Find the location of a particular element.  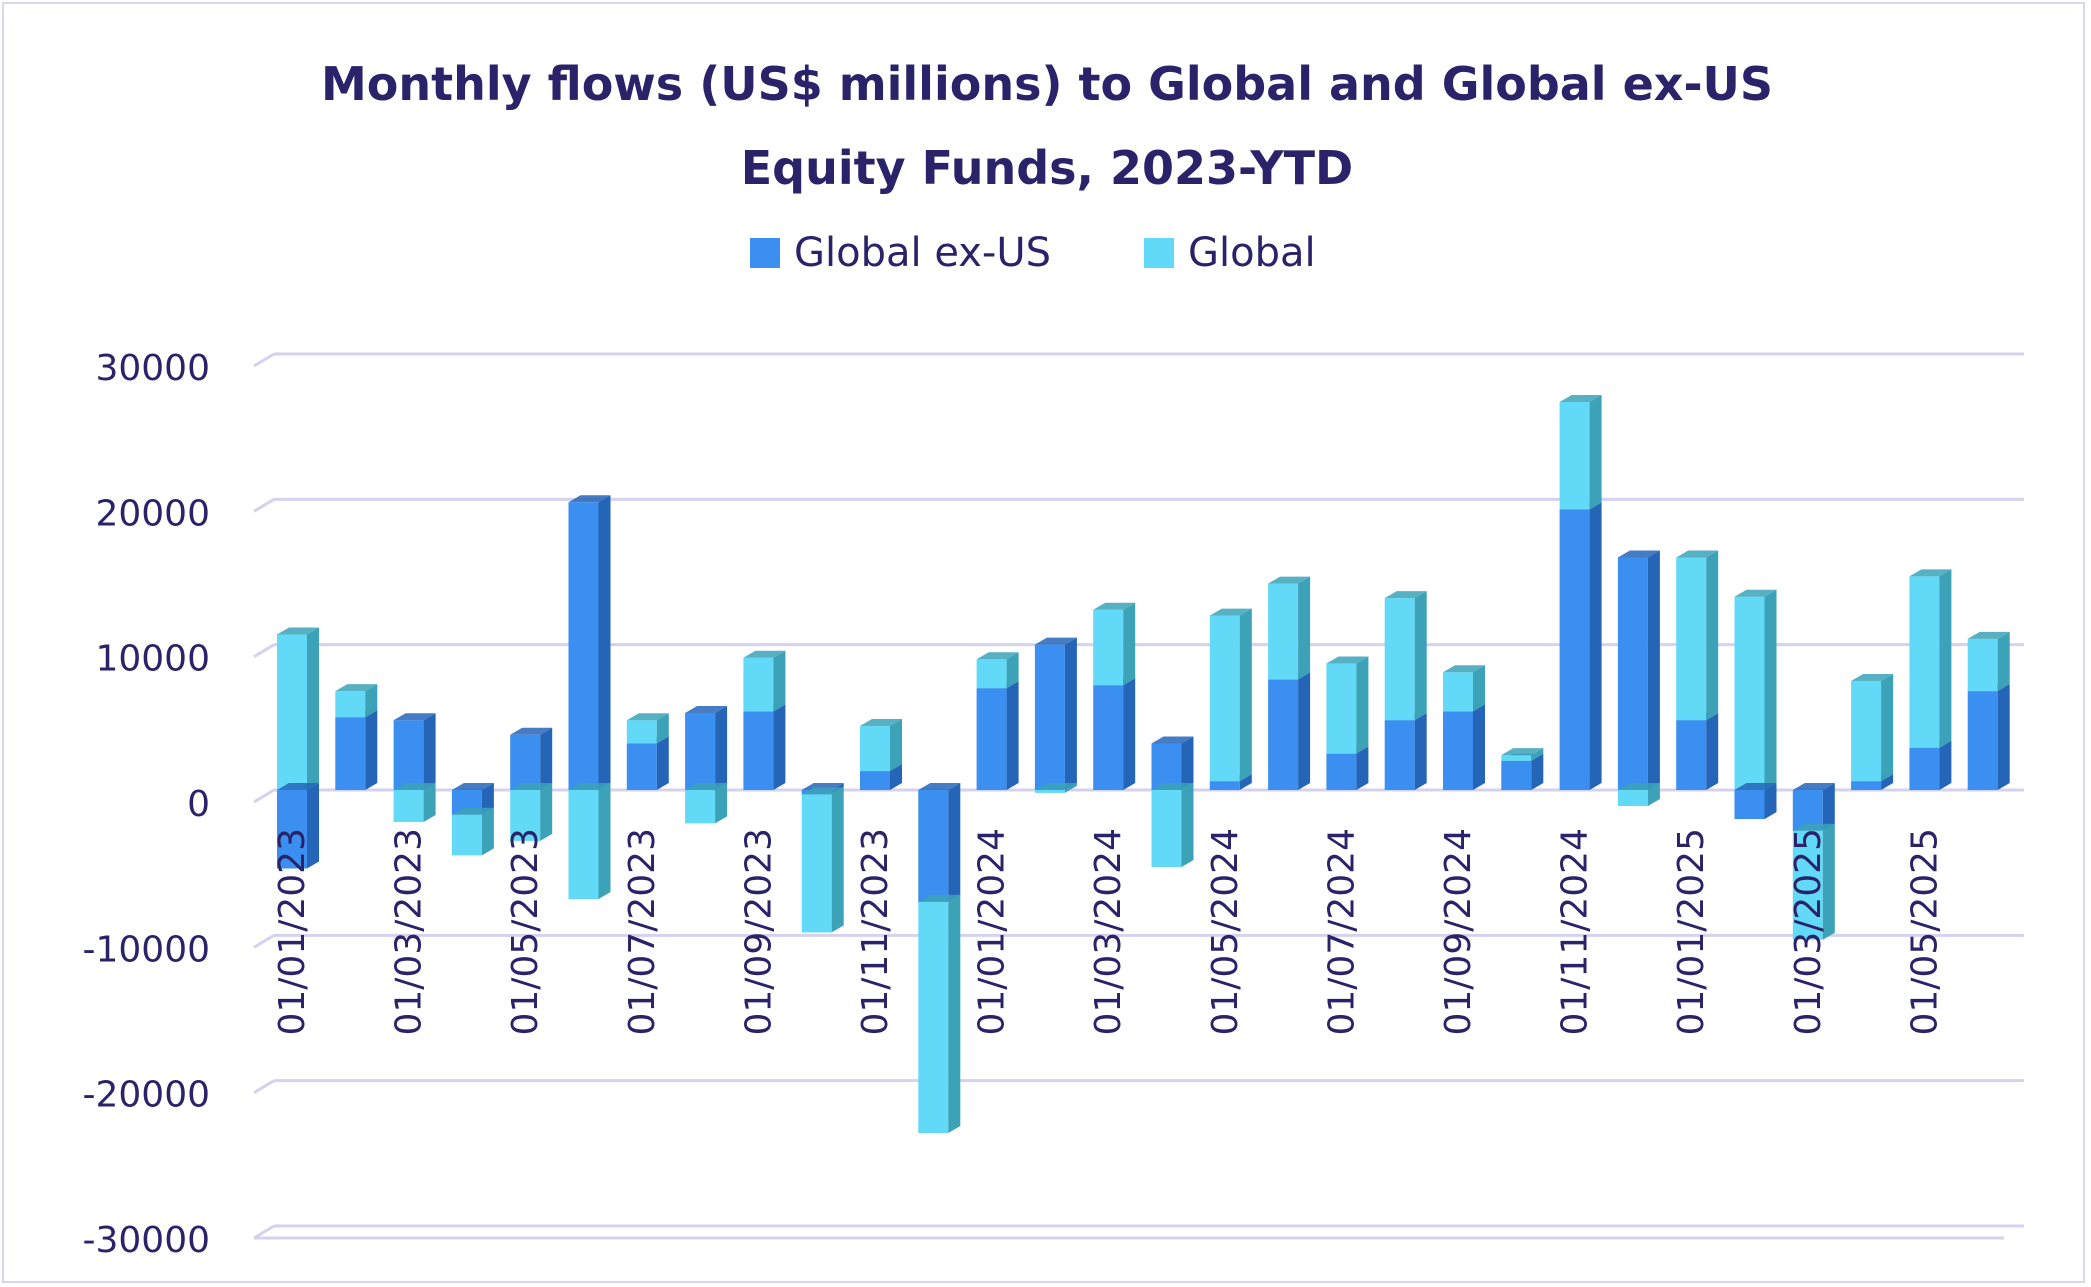

legend-swatch-global is located at coordinates (1159, 253).